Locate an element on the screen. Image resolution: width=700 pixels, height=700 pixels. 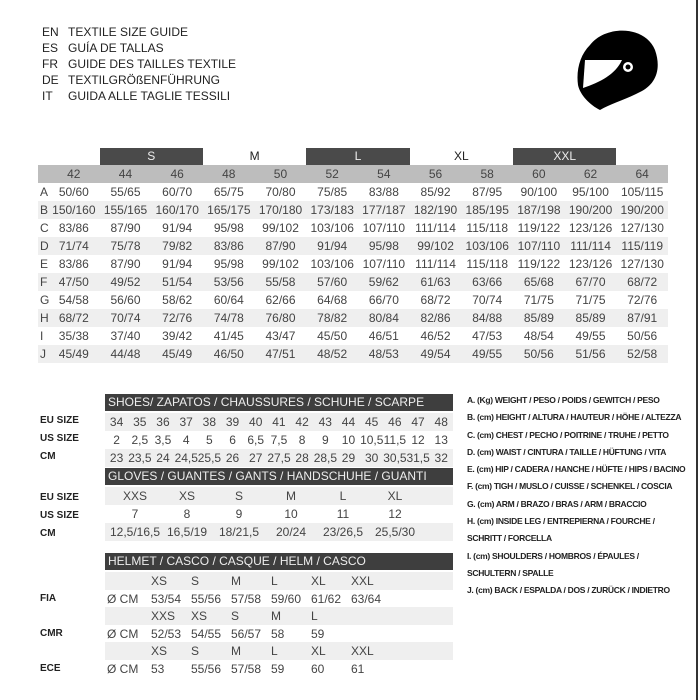
table-cell: 59/62 is located at coordinates (383, 282).